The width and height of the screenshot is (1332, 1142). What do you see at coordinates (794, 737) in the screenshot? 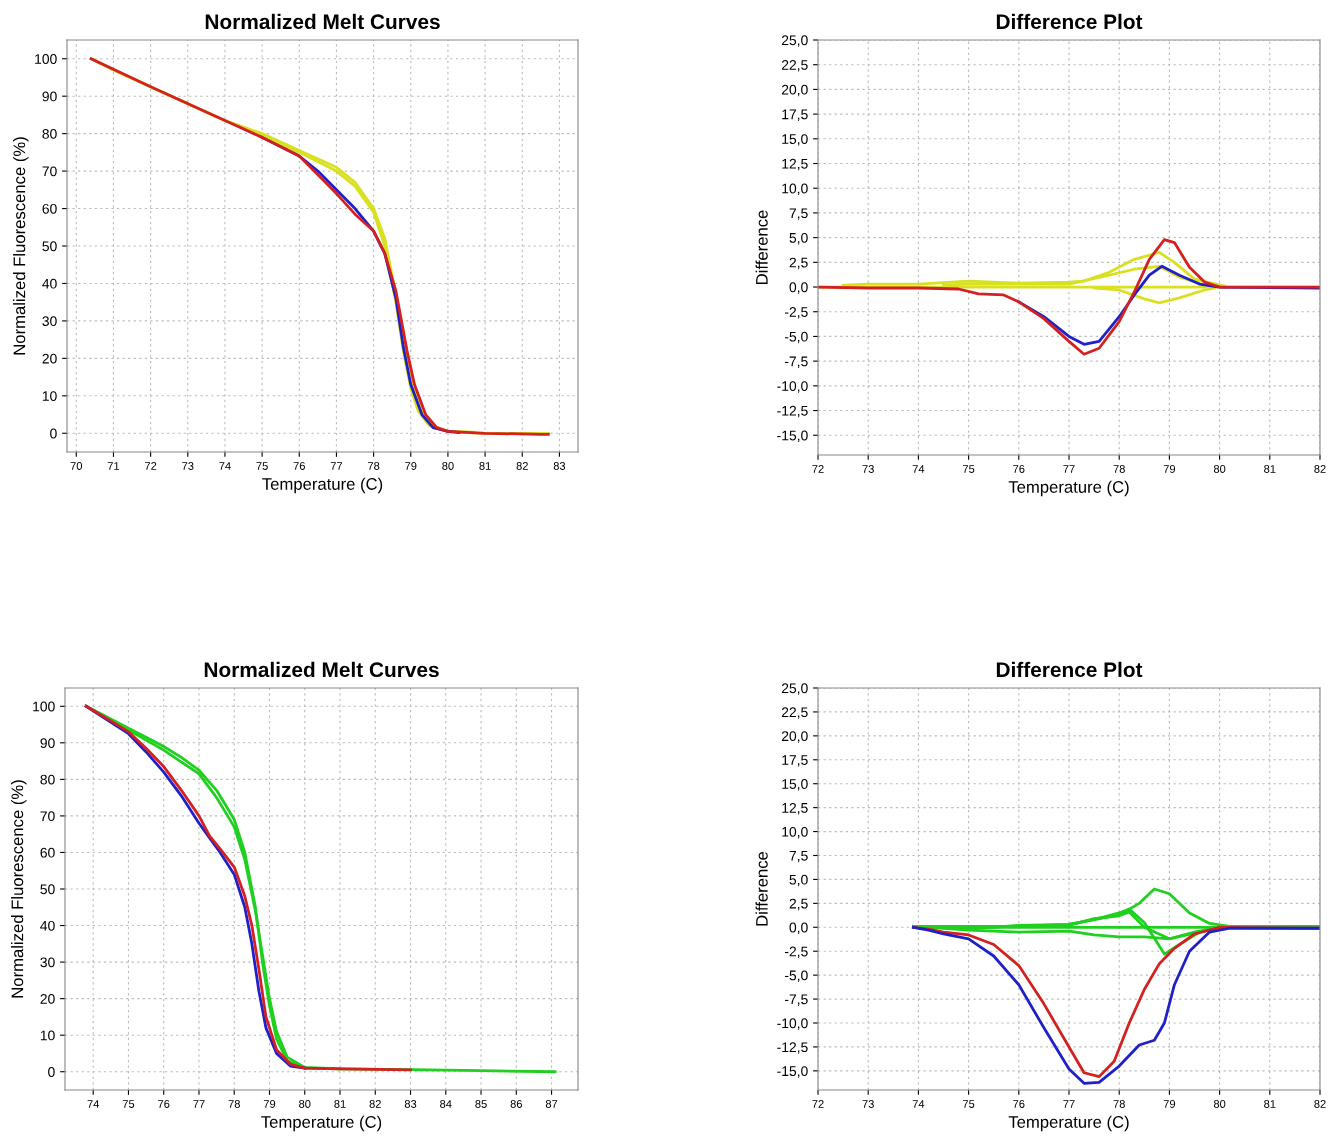
I see `y-tick-label: 20,0` at bounding box center [794, 737].